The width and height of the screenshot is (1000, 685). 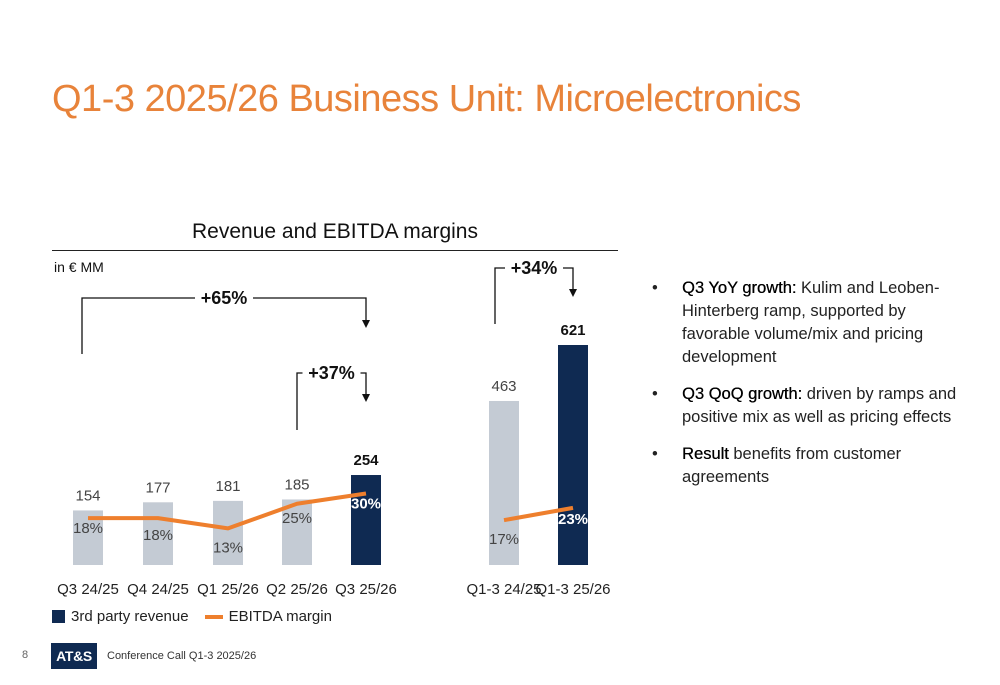 I want to click on company-logo: AT&S, so click(x=74, y=656).